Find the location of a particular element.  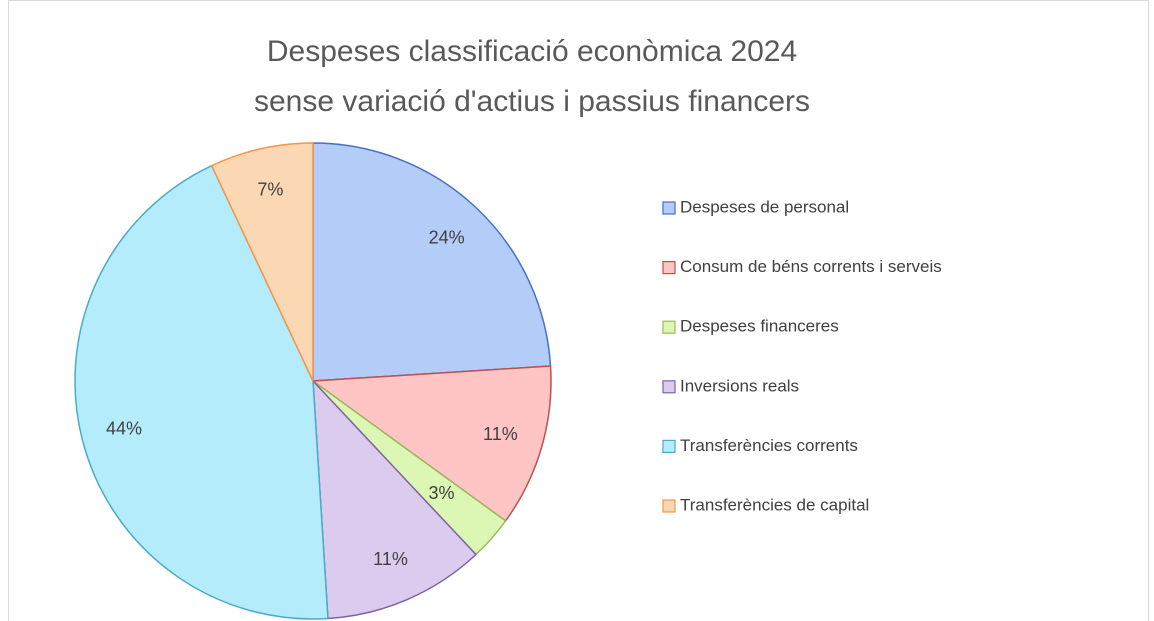

legend-label: Transferències corrents is located at coordinates (769, 445).